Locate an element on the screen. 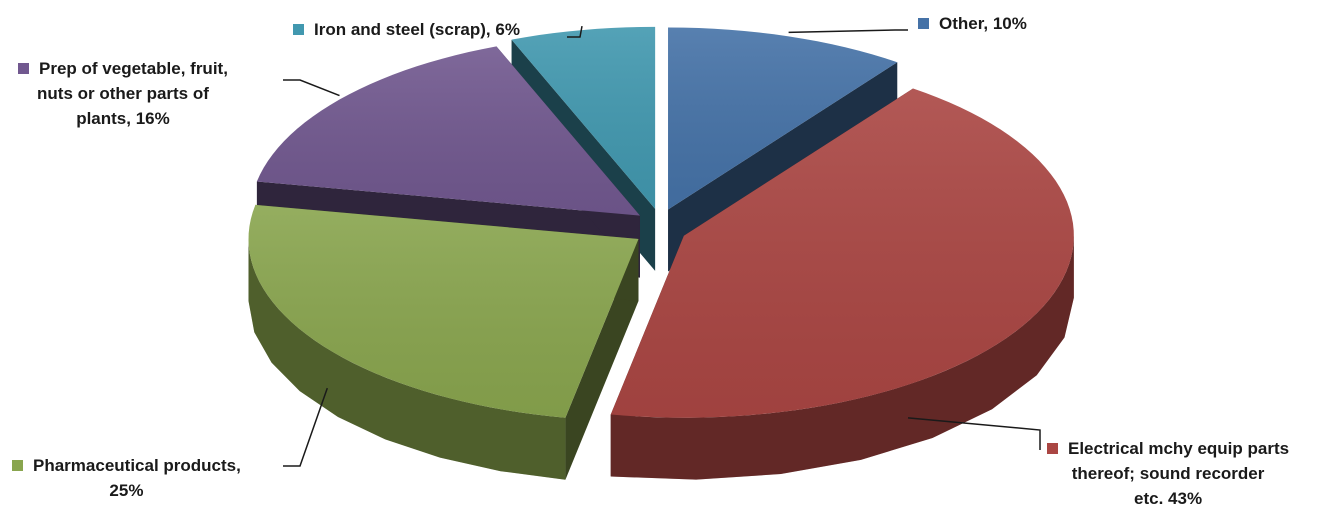 The width and height of the screenshot is (1333, 515). slice-label-pharmaceutical: Pharmaceutical products, 25% is located at coordinates (126, 478).